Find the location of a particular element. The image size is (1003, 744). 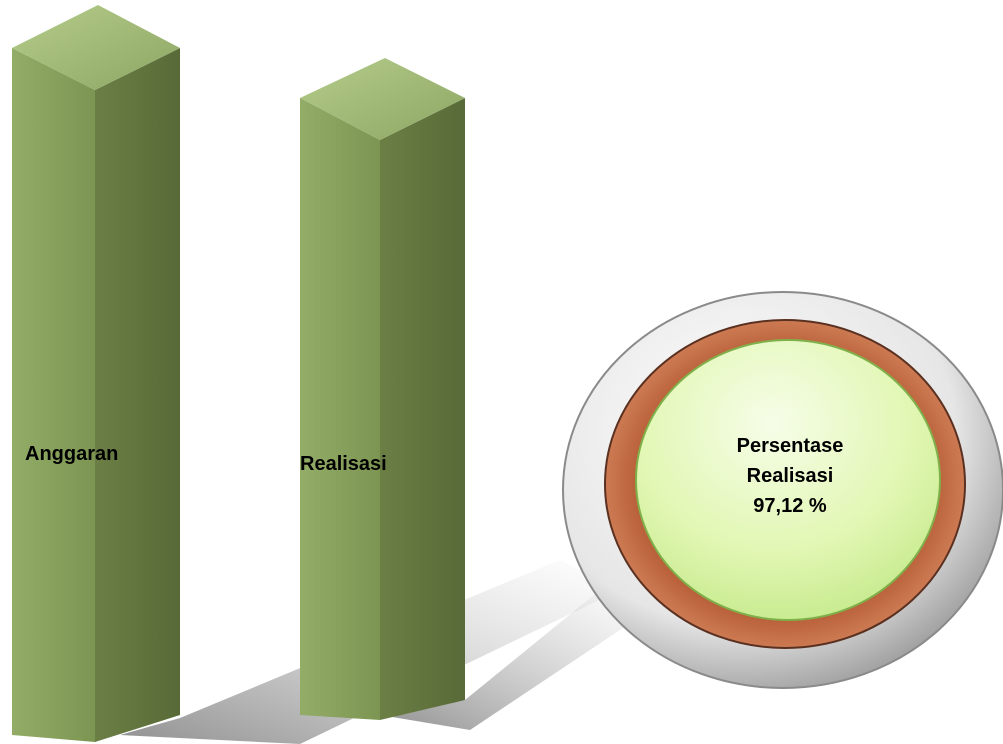

pillar-label: Anggaran is located at coordinates (71, 454).